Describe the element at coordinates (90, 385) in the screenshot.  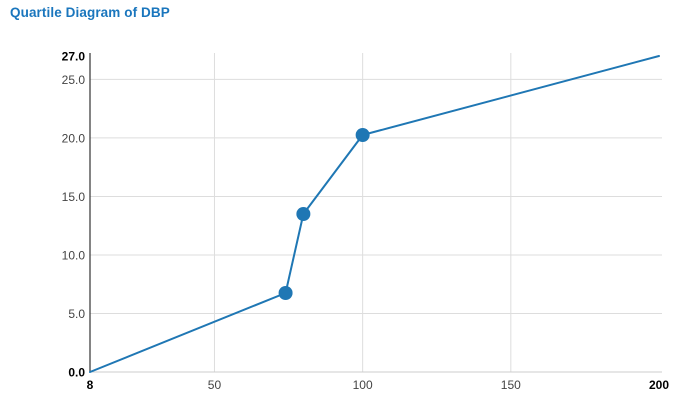
I see `x-tick-label-8: 8` at that location.